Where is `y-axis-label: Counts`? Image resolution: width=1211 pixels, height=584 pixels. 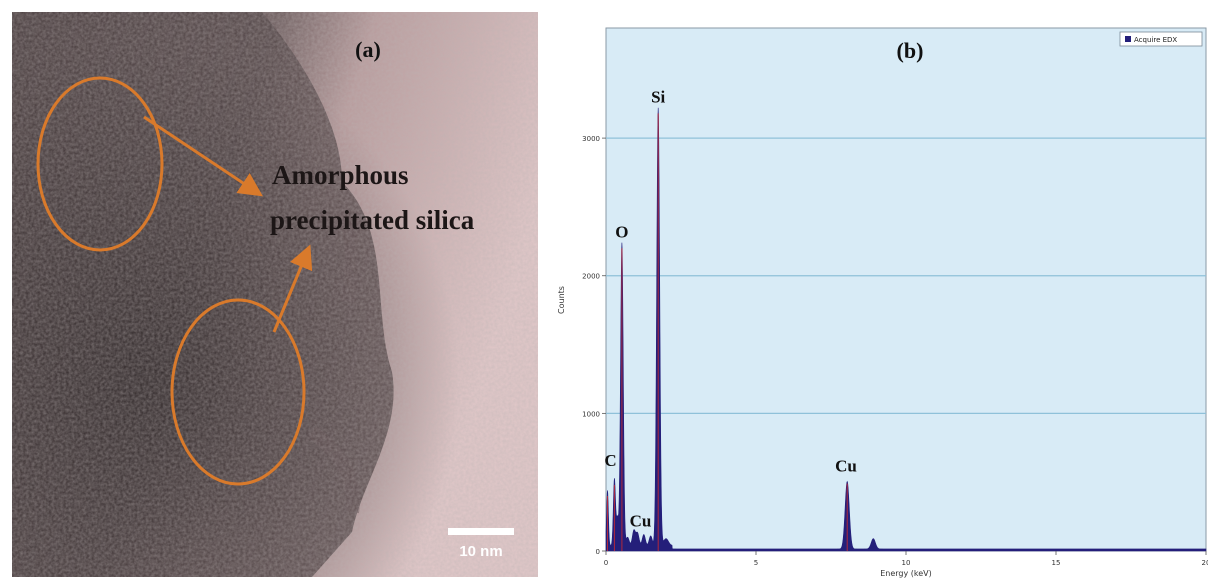
y-axis-label: Counts is located at coordinates (561, 300).